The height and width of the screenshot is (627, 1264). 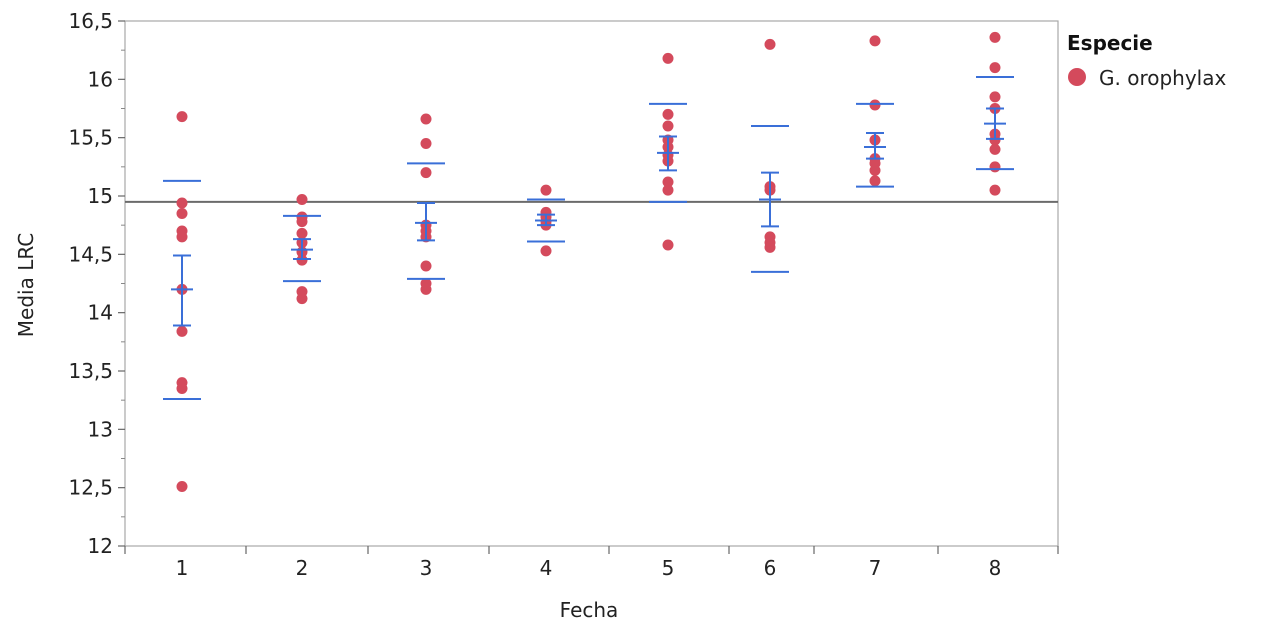 I want to click on legend: Especie G. orophylax, so click(x=1146, y=60).